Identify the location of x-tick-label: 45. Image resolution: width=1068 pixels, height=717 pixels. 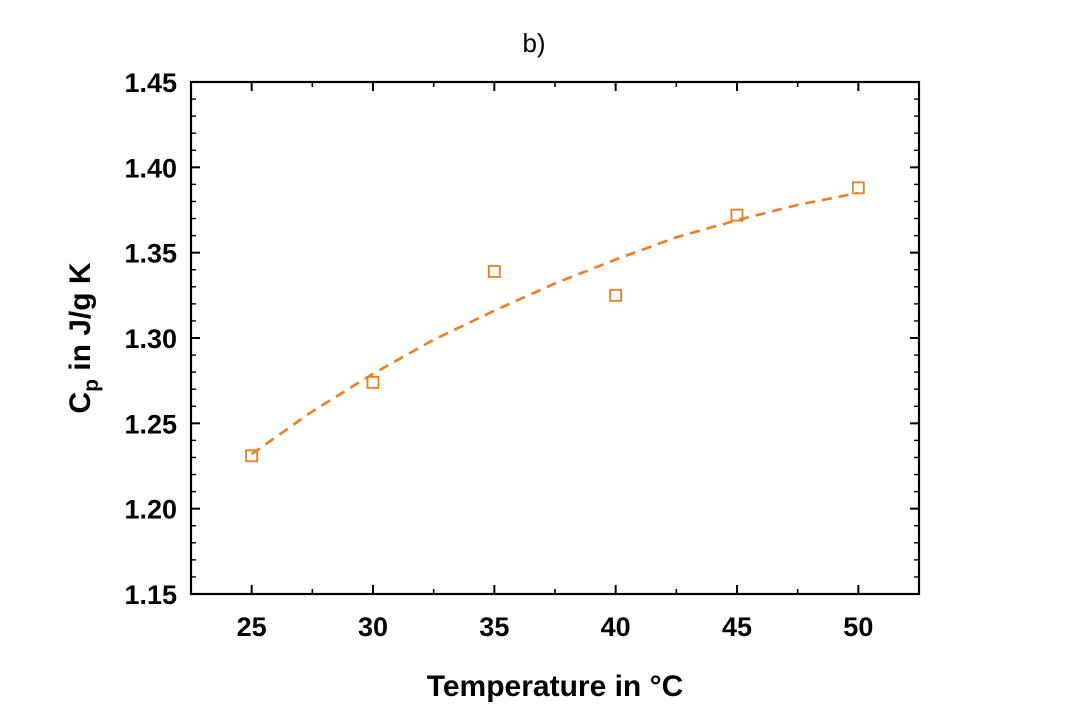
(737, 627).